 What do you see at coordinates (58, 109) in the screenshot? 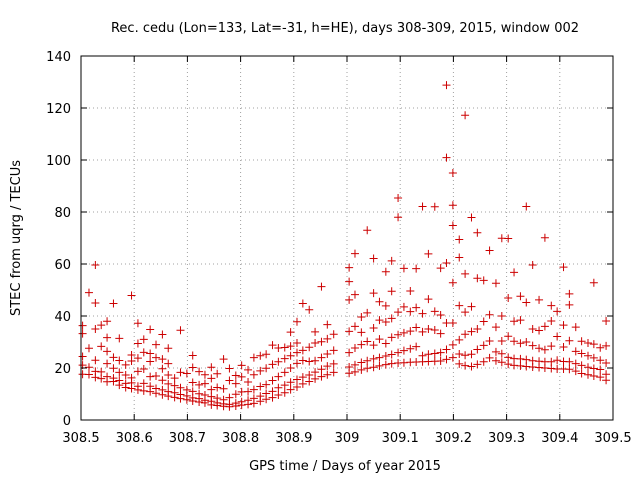
I see `y-tick-label: 120` at bounding box center [58, 109].